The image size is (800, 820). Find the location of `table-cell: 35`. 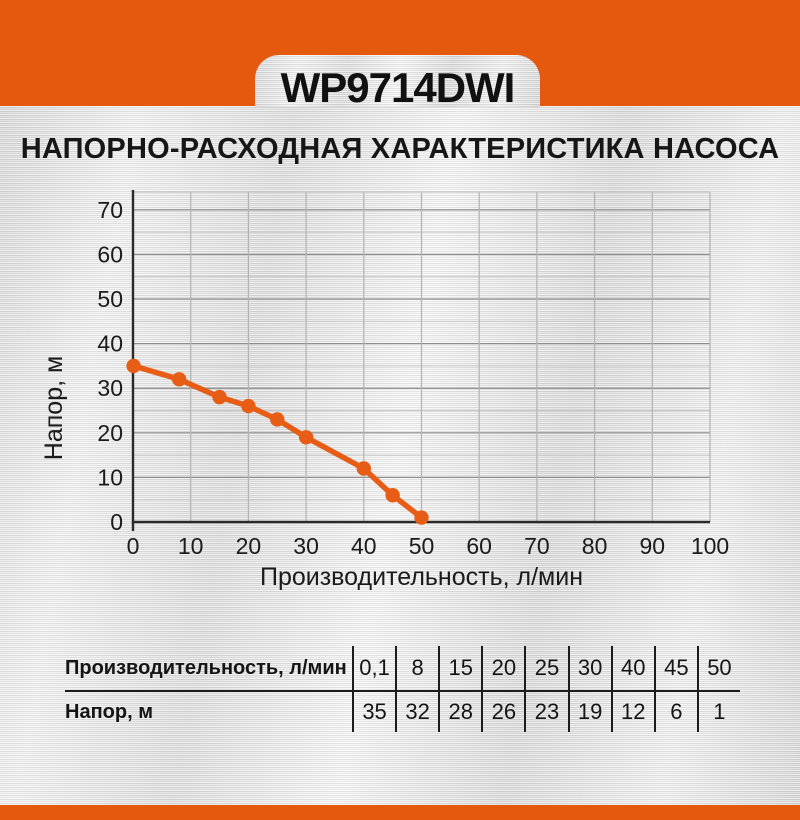

table-cell: 35 is located at coordinates (373, 712).